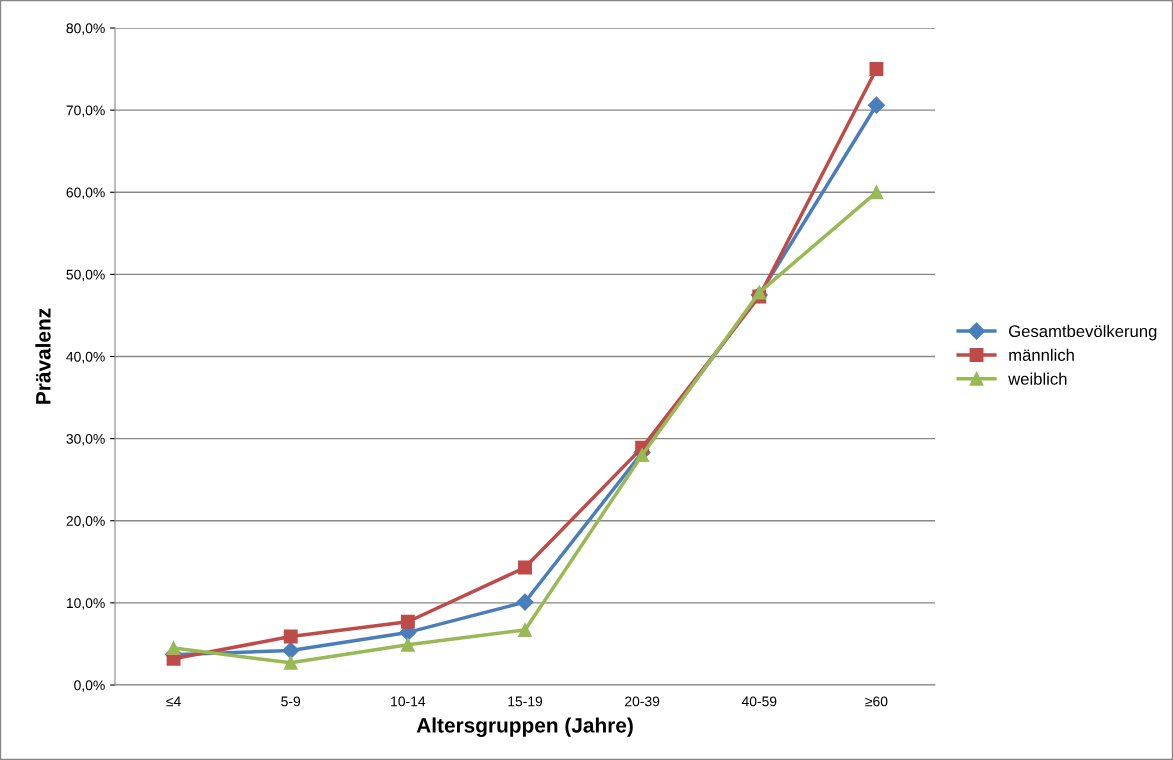 The height and width of the screenshot is (760, 1173). What do you see at coordinates (85, 29) in the screenshot?
I see `y-tick-label: 80,0%` at bounding box center [85, 29].